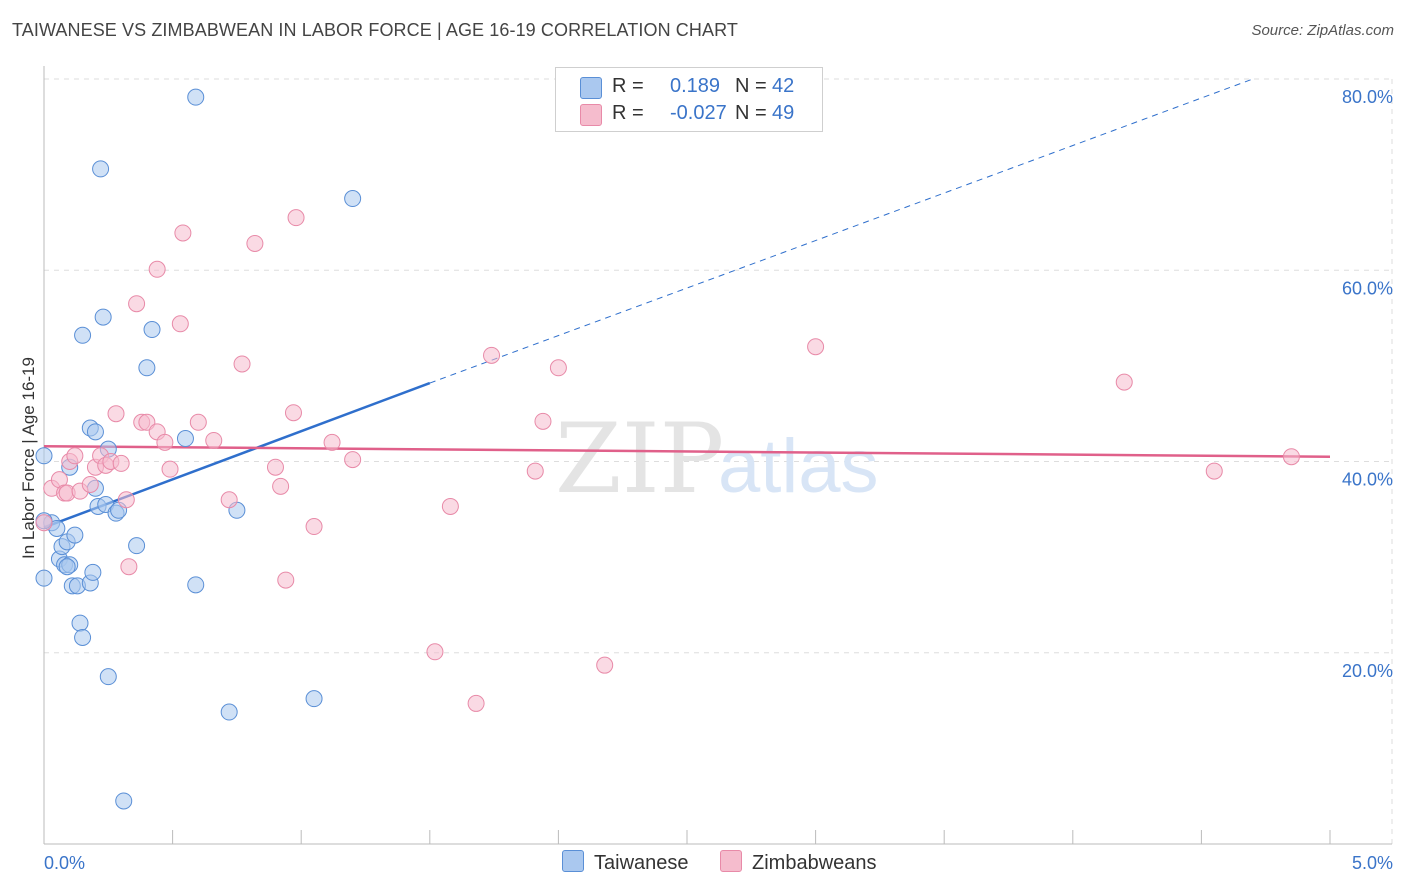 The image size is (1406, 892). I want to click on y-axis-label: In Labor Force | Age 16-19, so click(28, 458).